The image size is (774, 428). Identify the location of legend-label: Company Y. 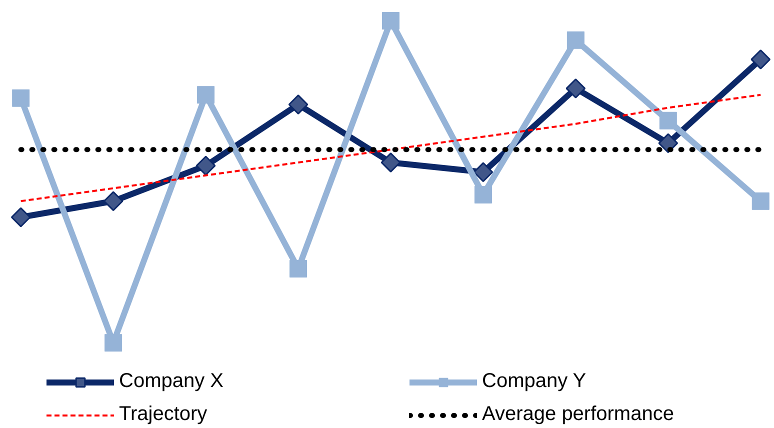
(535, 381).